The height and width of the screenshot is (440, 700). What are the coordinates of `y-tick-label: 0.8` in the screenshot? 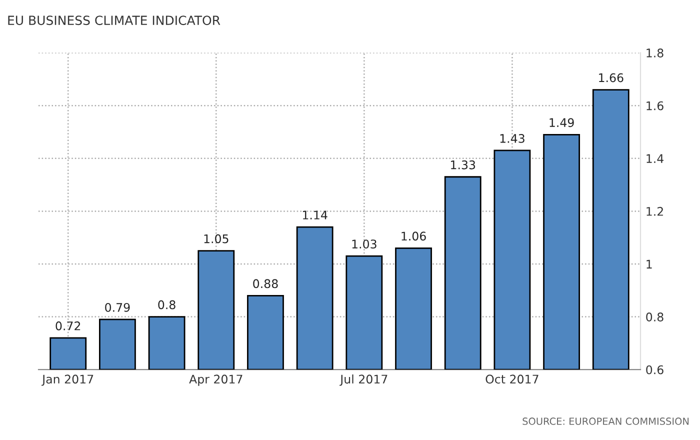 It's located at (655, 317).